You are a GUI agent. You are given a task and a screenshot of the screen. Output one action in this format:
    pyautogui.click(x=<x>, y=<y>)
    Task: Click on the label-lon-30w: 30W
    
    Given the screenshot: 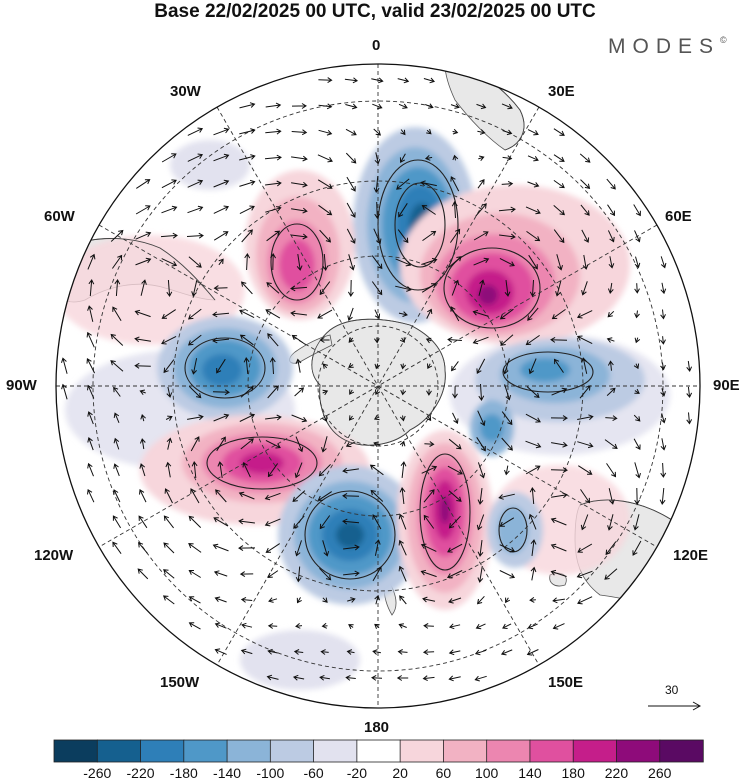 What is the action you would take?
    pyautogui.click(x=185, y=91)
    